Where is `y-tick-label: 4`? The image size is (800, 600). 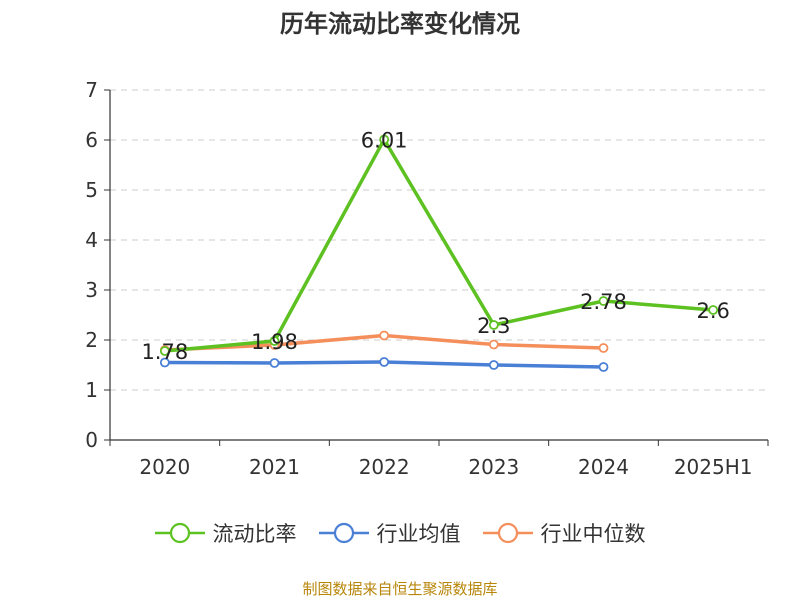
y-tick-label: 4 is located at coordinates (91, 240).